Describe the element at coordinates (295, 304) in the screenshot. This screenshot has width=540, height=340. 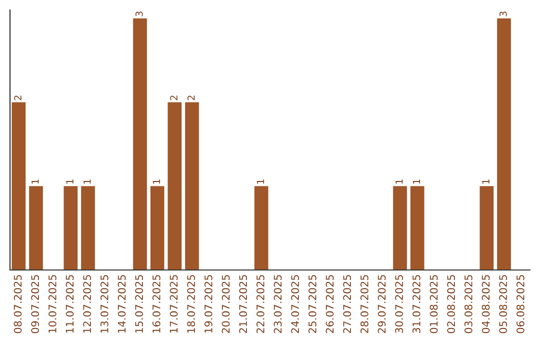
I see `x-tick-label: 24.07.2025` at that location.